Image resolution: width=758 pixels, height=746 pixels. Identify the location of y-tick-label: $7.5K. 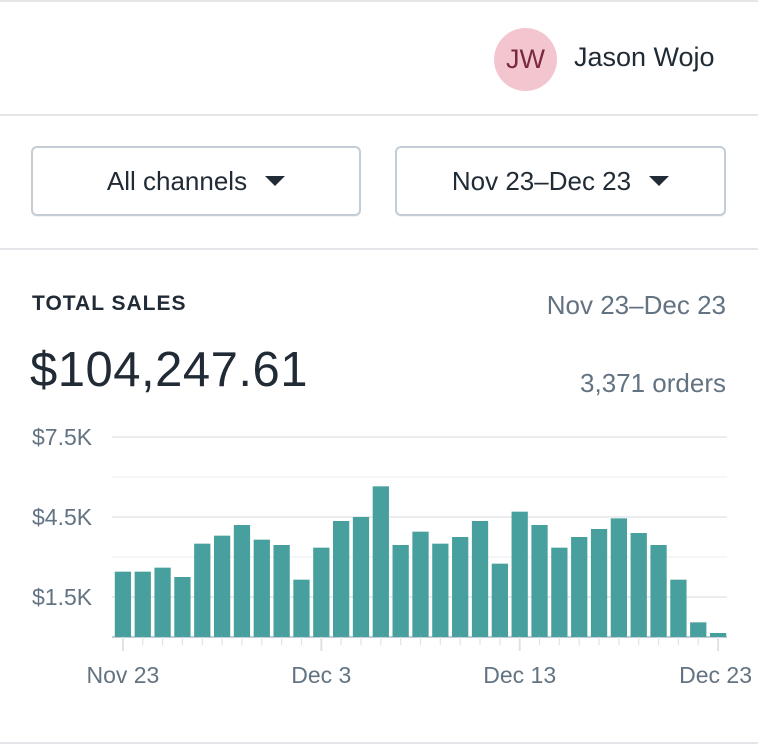
(62, 437).